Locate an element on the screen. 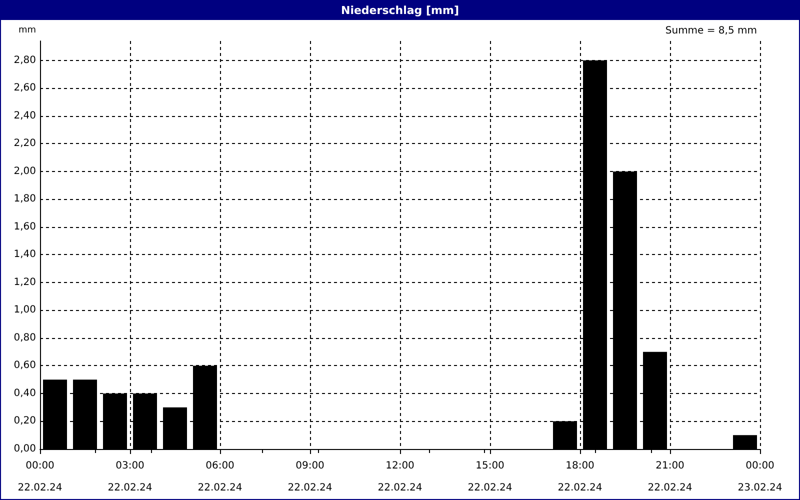 The image size is (800, 500). y-tick-label: 2,40 is located at coordinates (25, 116).